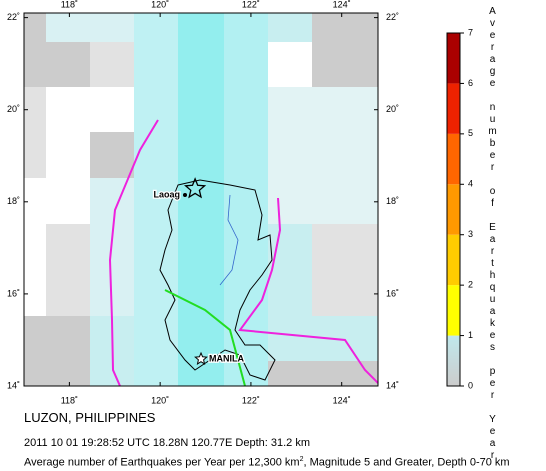  I want to click on colorbar-tick-label: 0, so click(470, 385).